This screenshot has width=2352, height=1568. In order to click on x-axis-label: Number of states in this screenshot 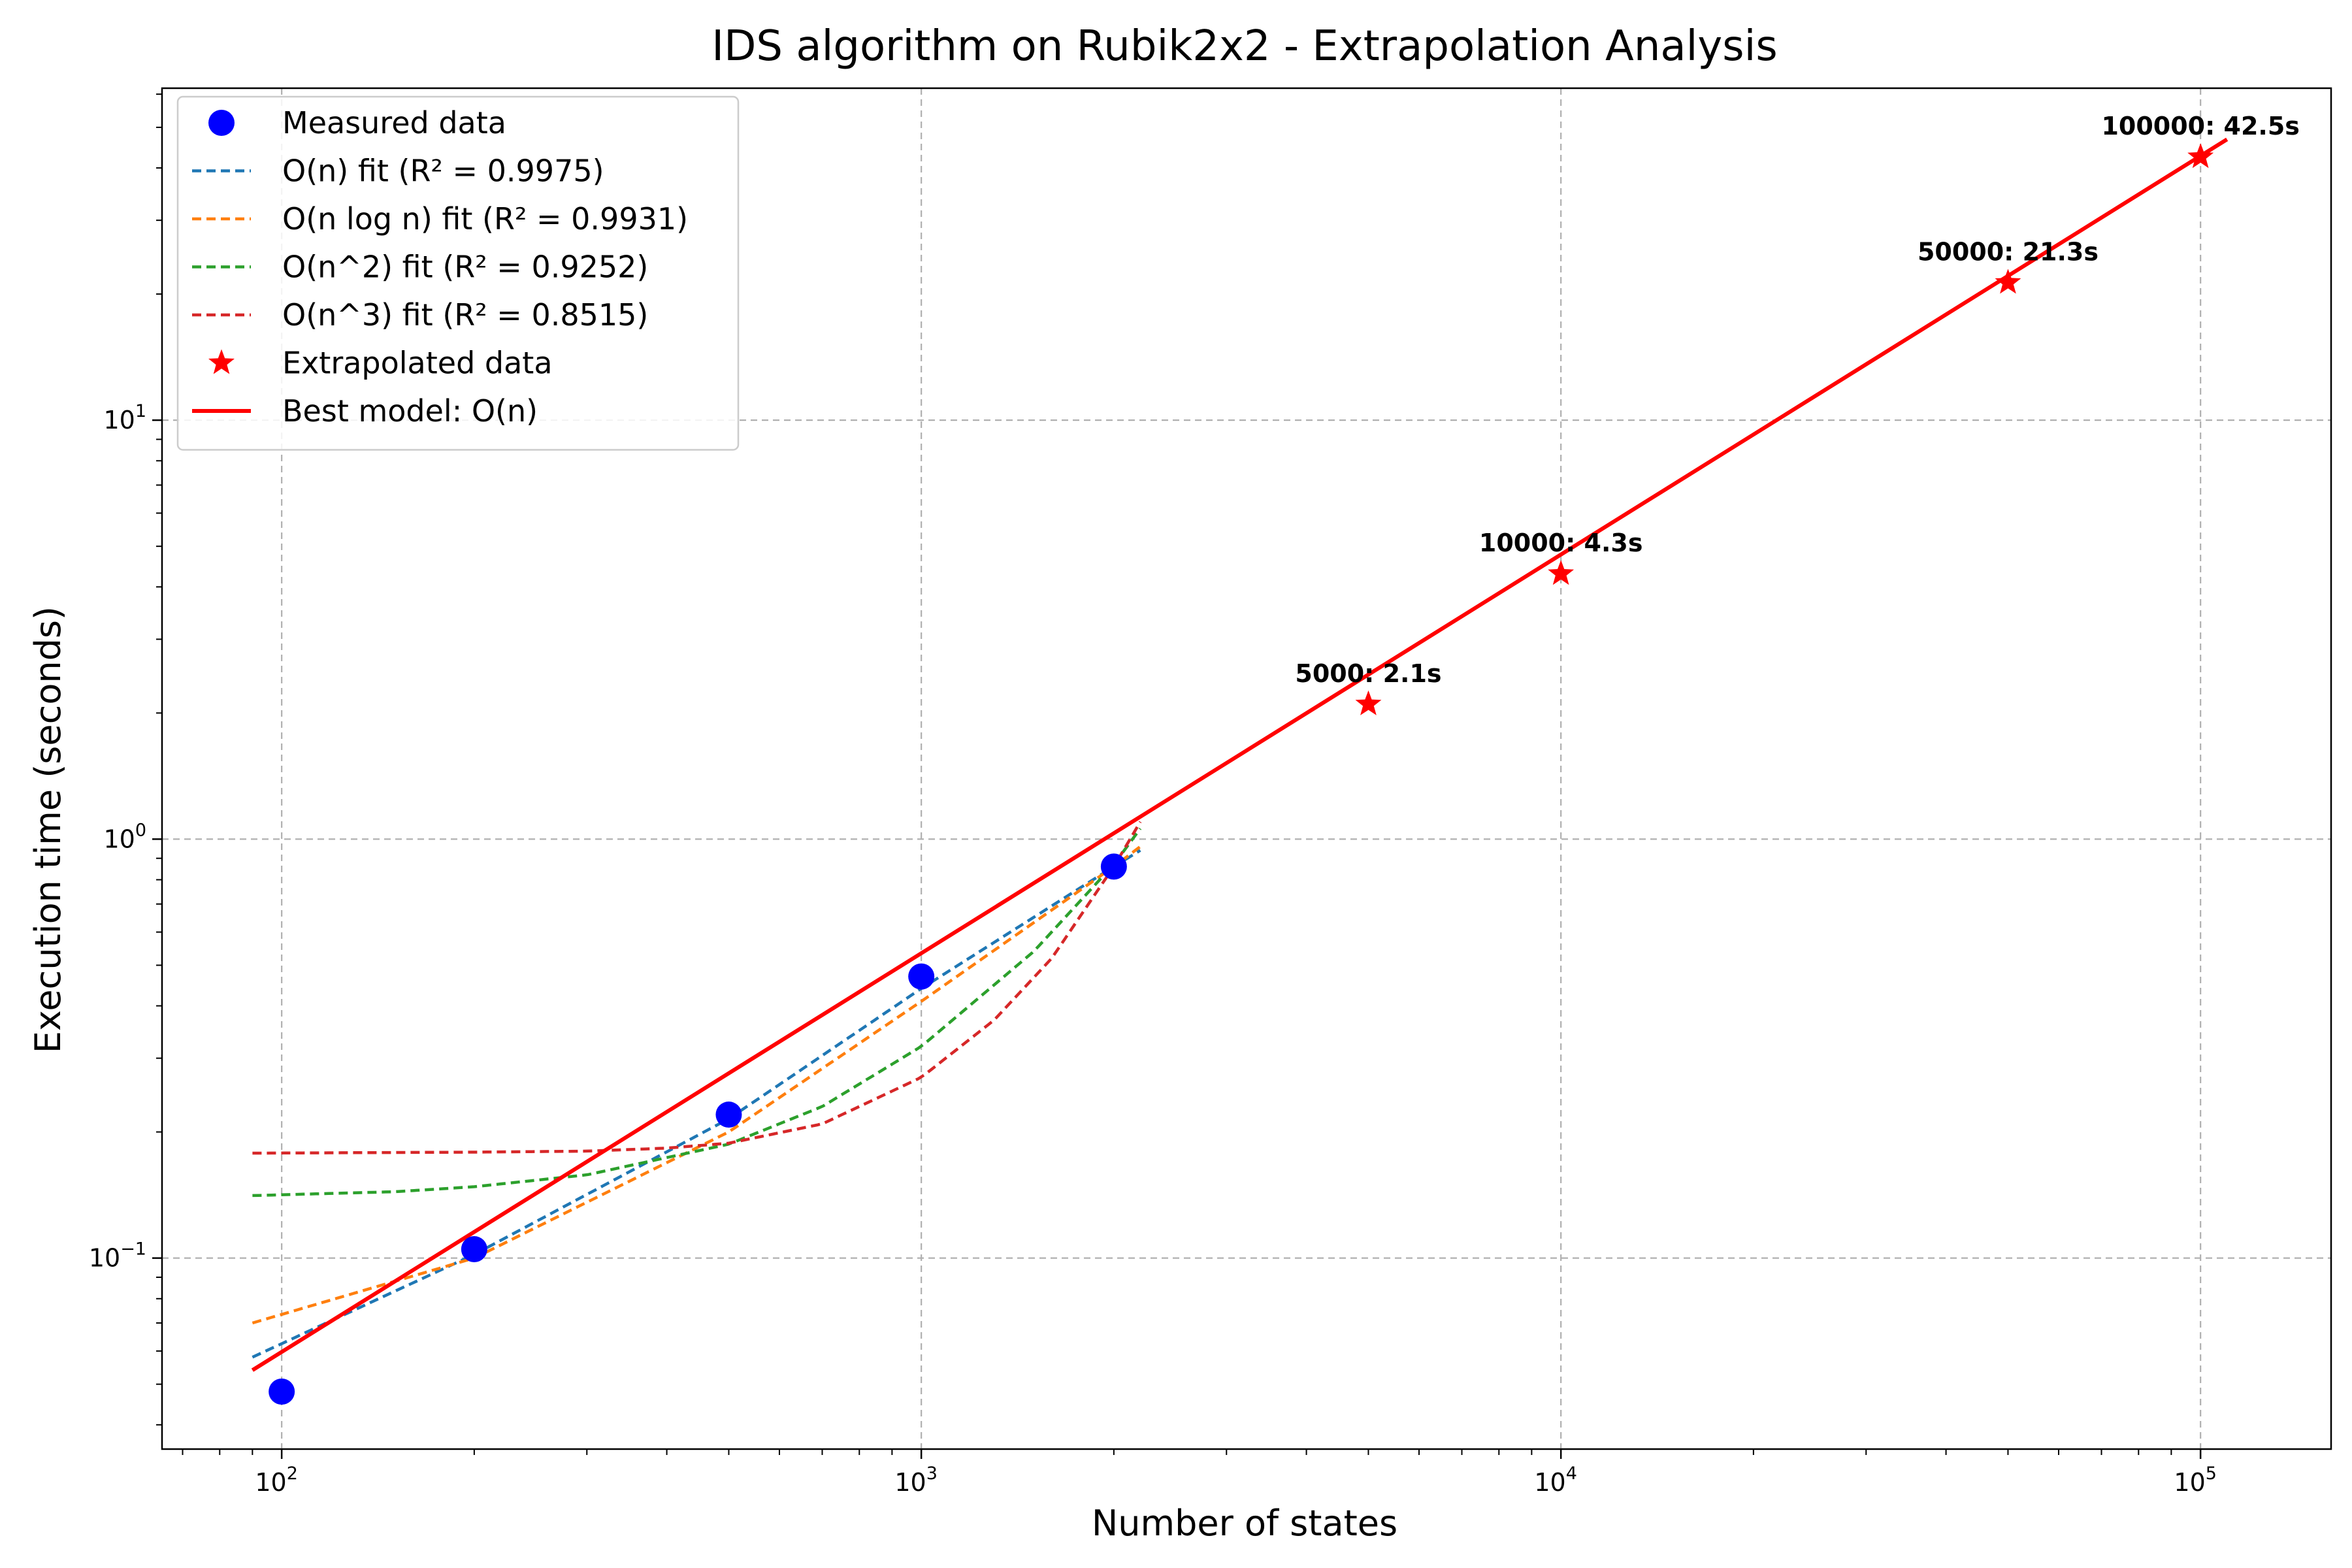, I will do `click(1244, 1523)`.